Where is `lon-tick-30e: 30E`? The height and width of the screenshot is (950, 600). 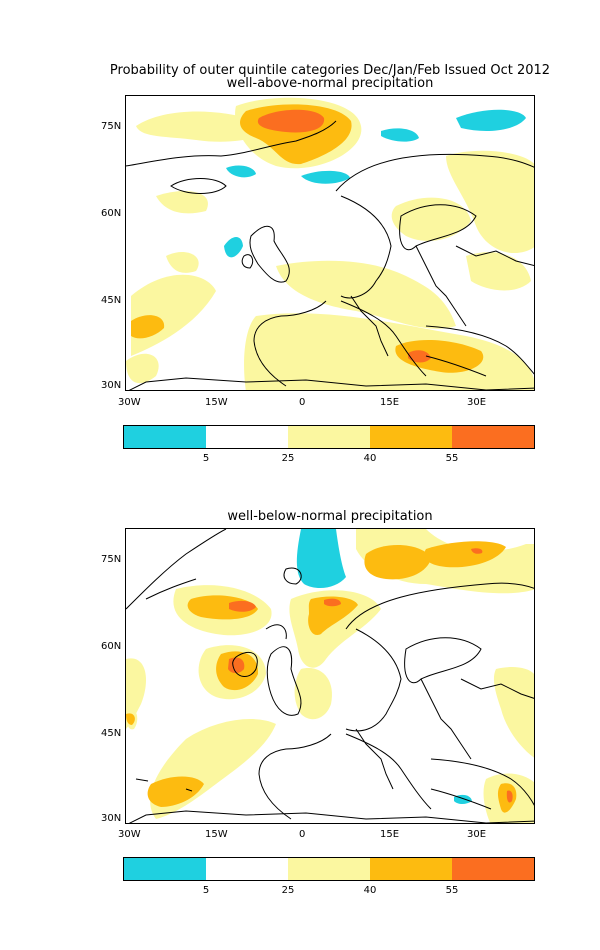
lon-tick-30e: 30E is located at coordinates (477, 402).